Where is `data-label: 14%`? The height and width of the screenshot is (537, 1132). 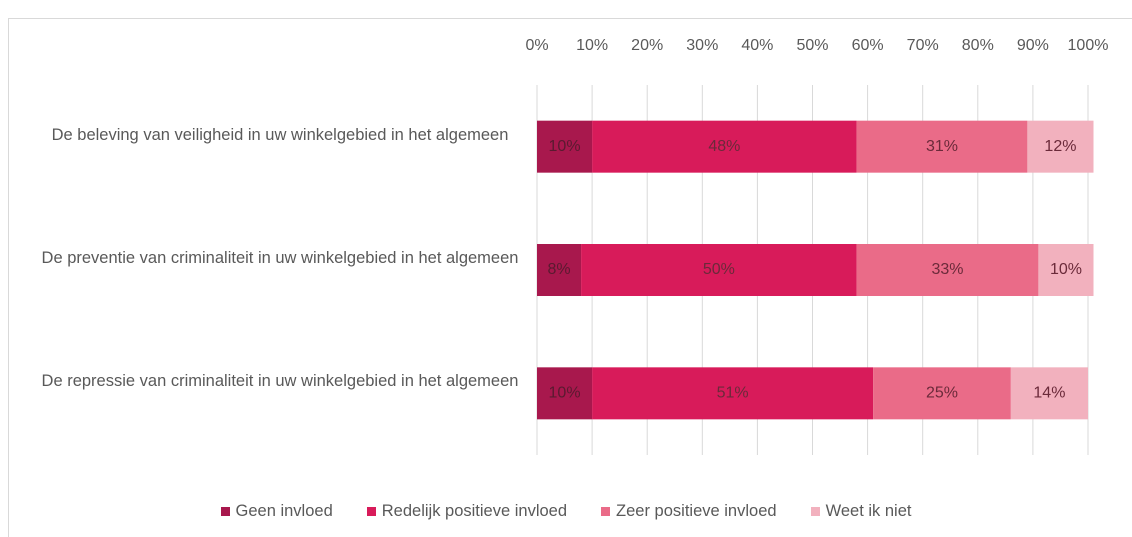 data-label: 14% is located at coordinates (1049, 393).